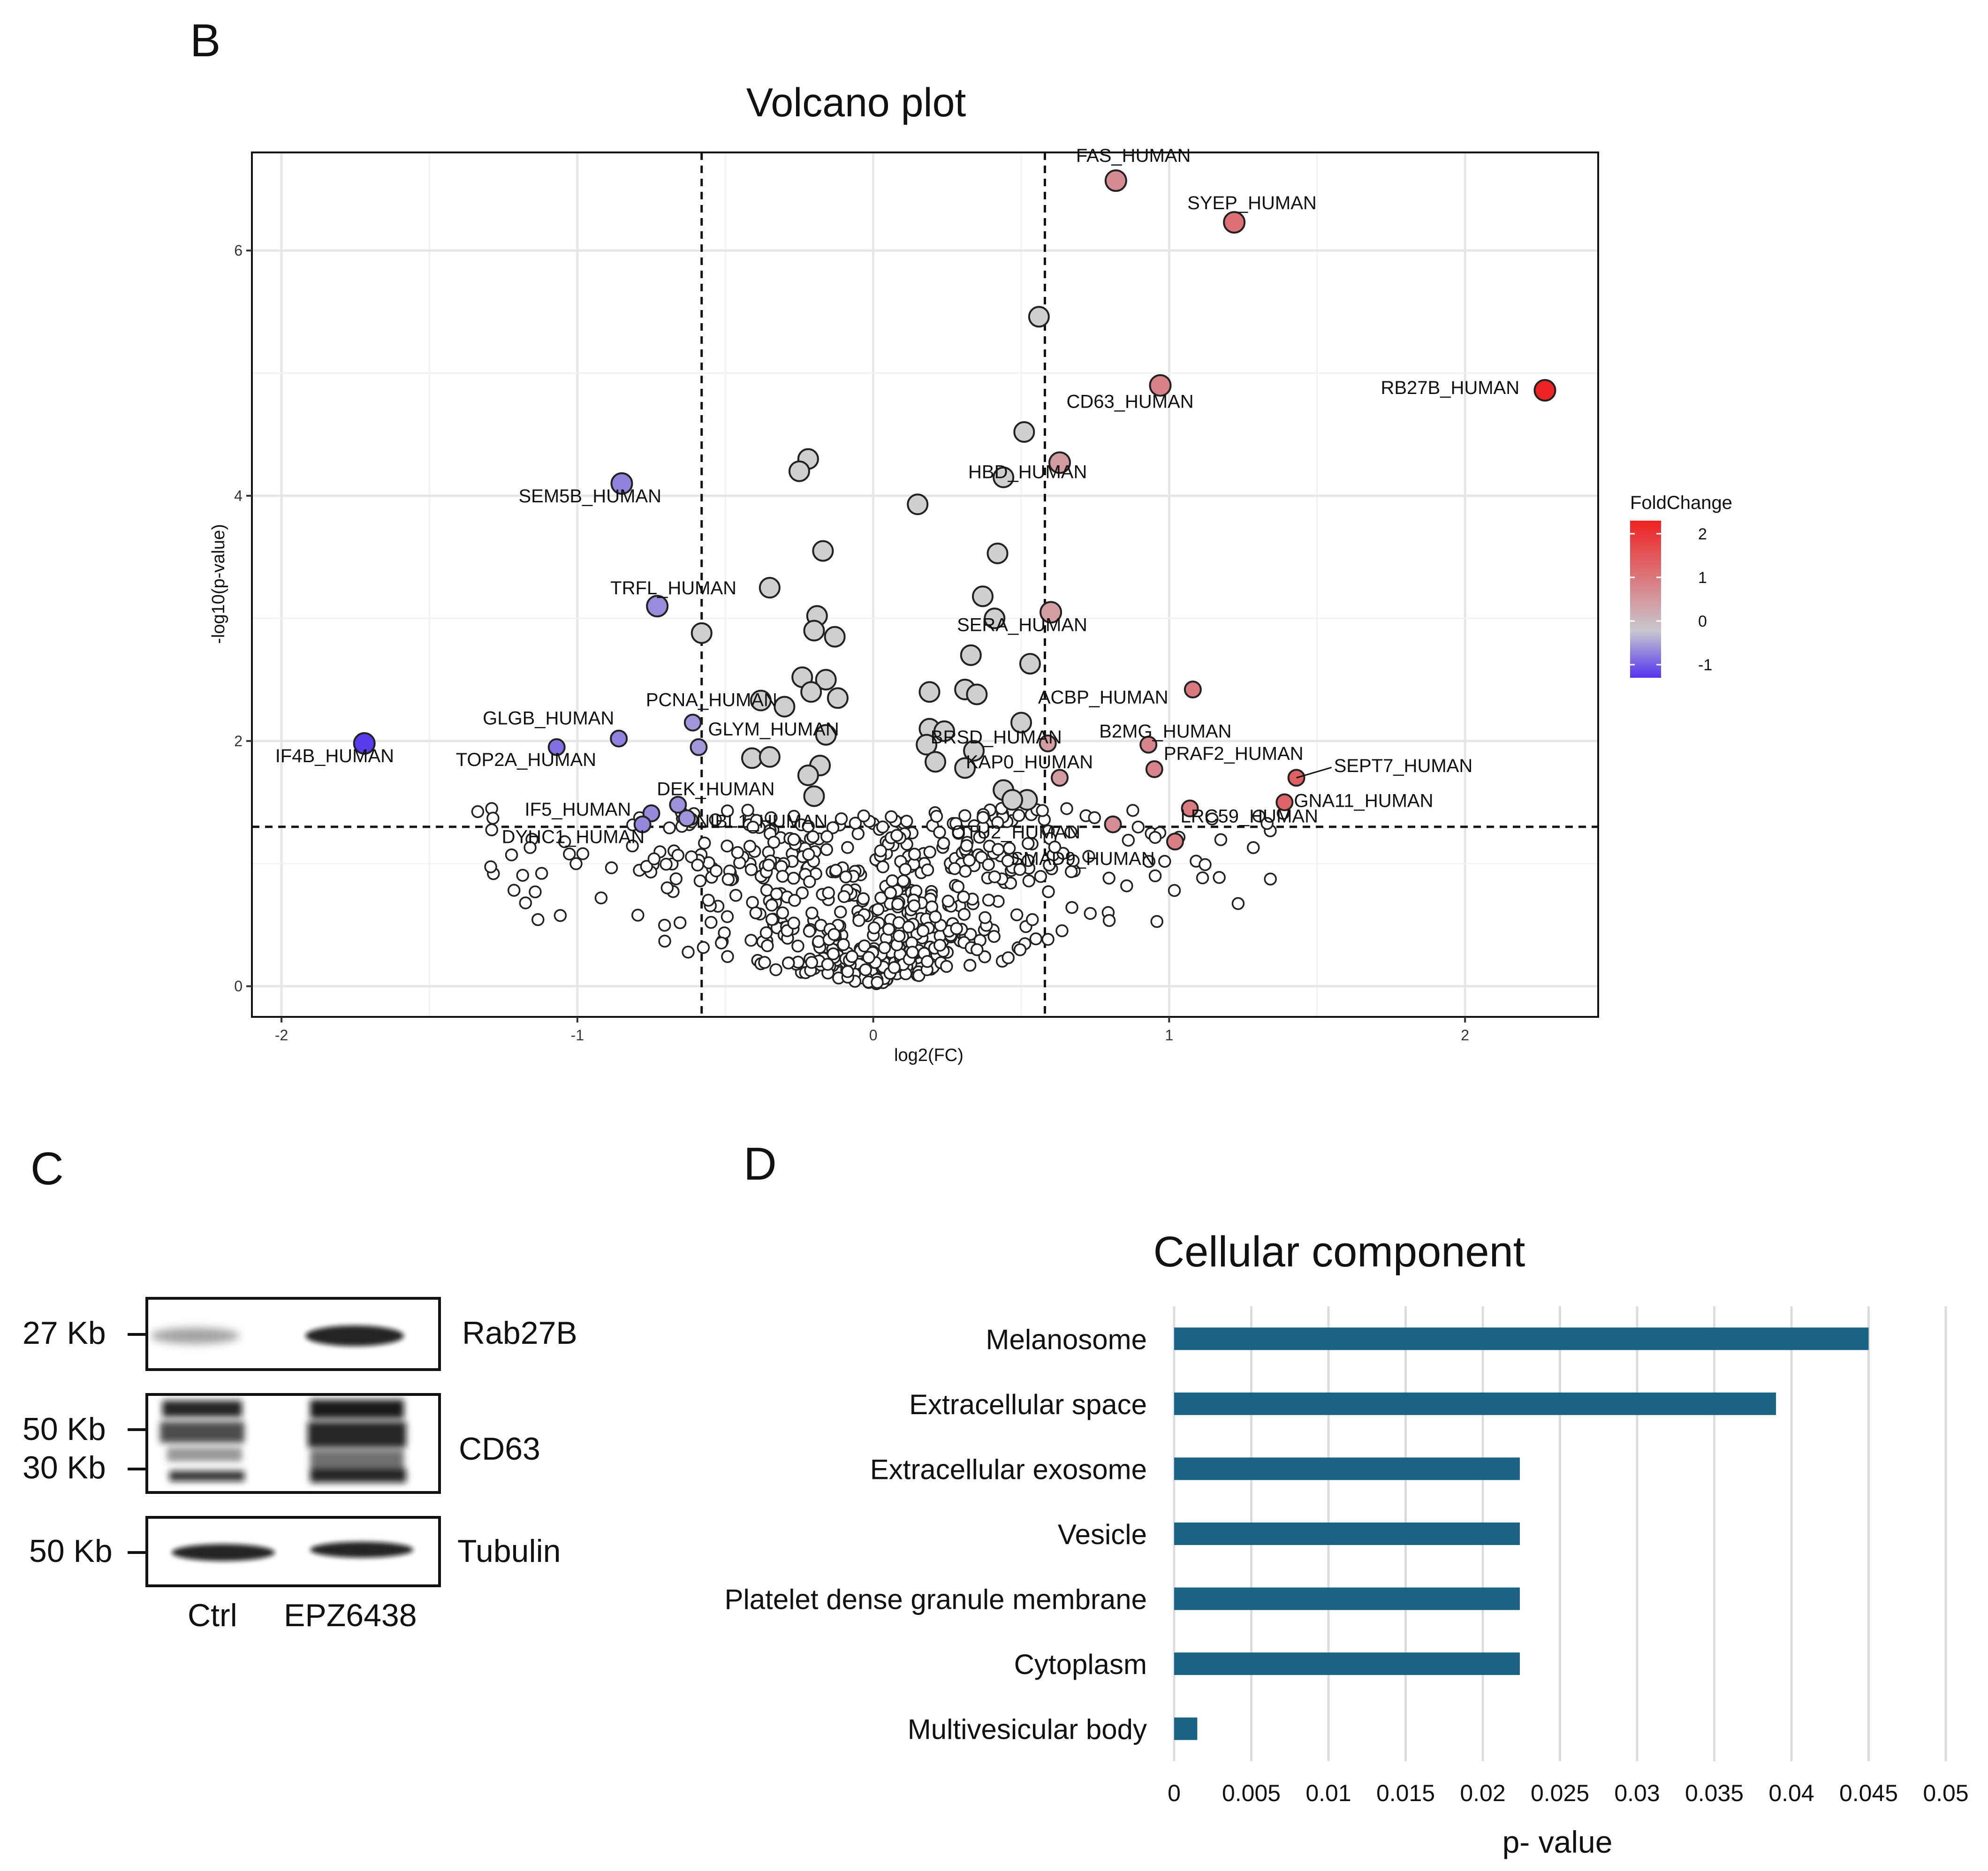 Image resolution: width=1988 pixels, height=1871 pixels. Describe the element at coordinates (996, 737) in the screenshot. I see `point-label: BRSD_HUMAN` at that location.